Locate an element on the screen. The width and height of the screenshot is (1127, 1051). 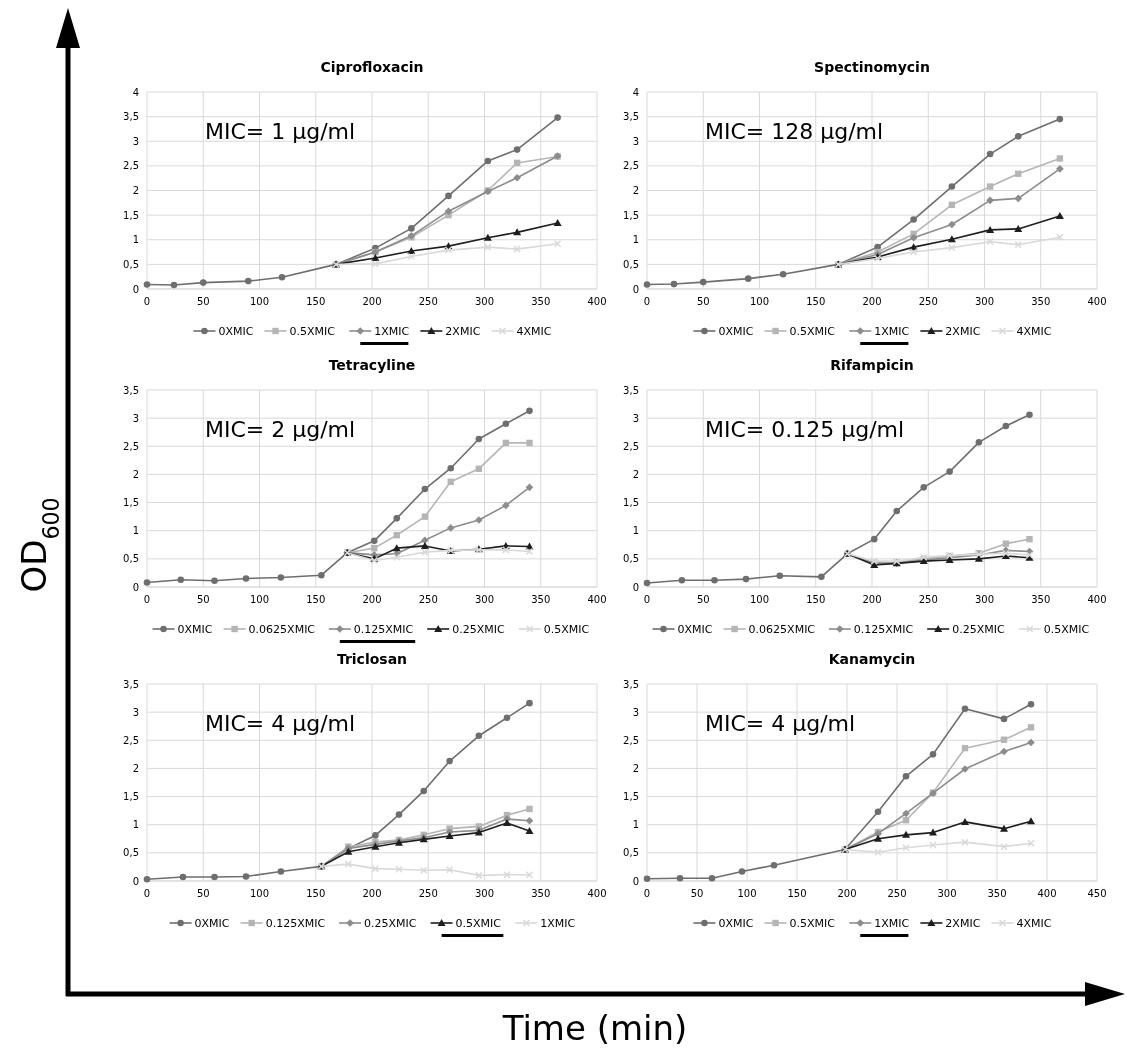
annotation: MIC= 128 μg/ml is located at coordinates (794, 131).